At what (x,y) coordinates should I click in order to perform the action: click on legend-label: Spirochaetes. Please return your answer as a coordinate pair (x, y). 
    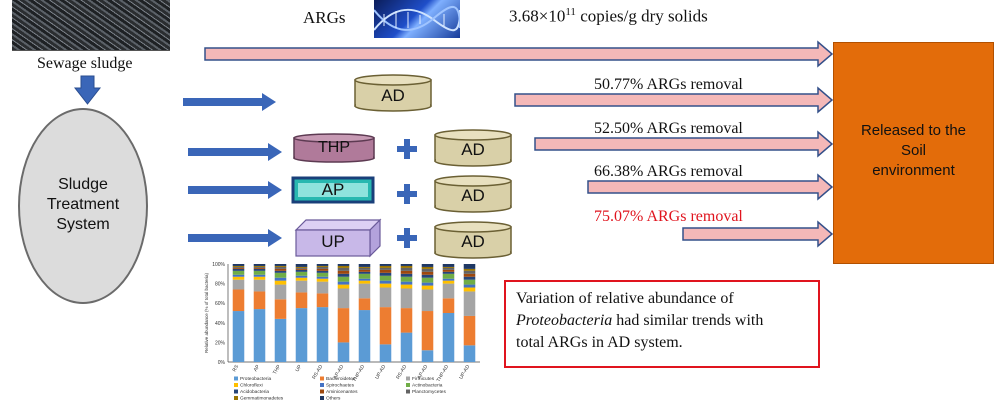
    Looking at the image, I should click on (340, 386).